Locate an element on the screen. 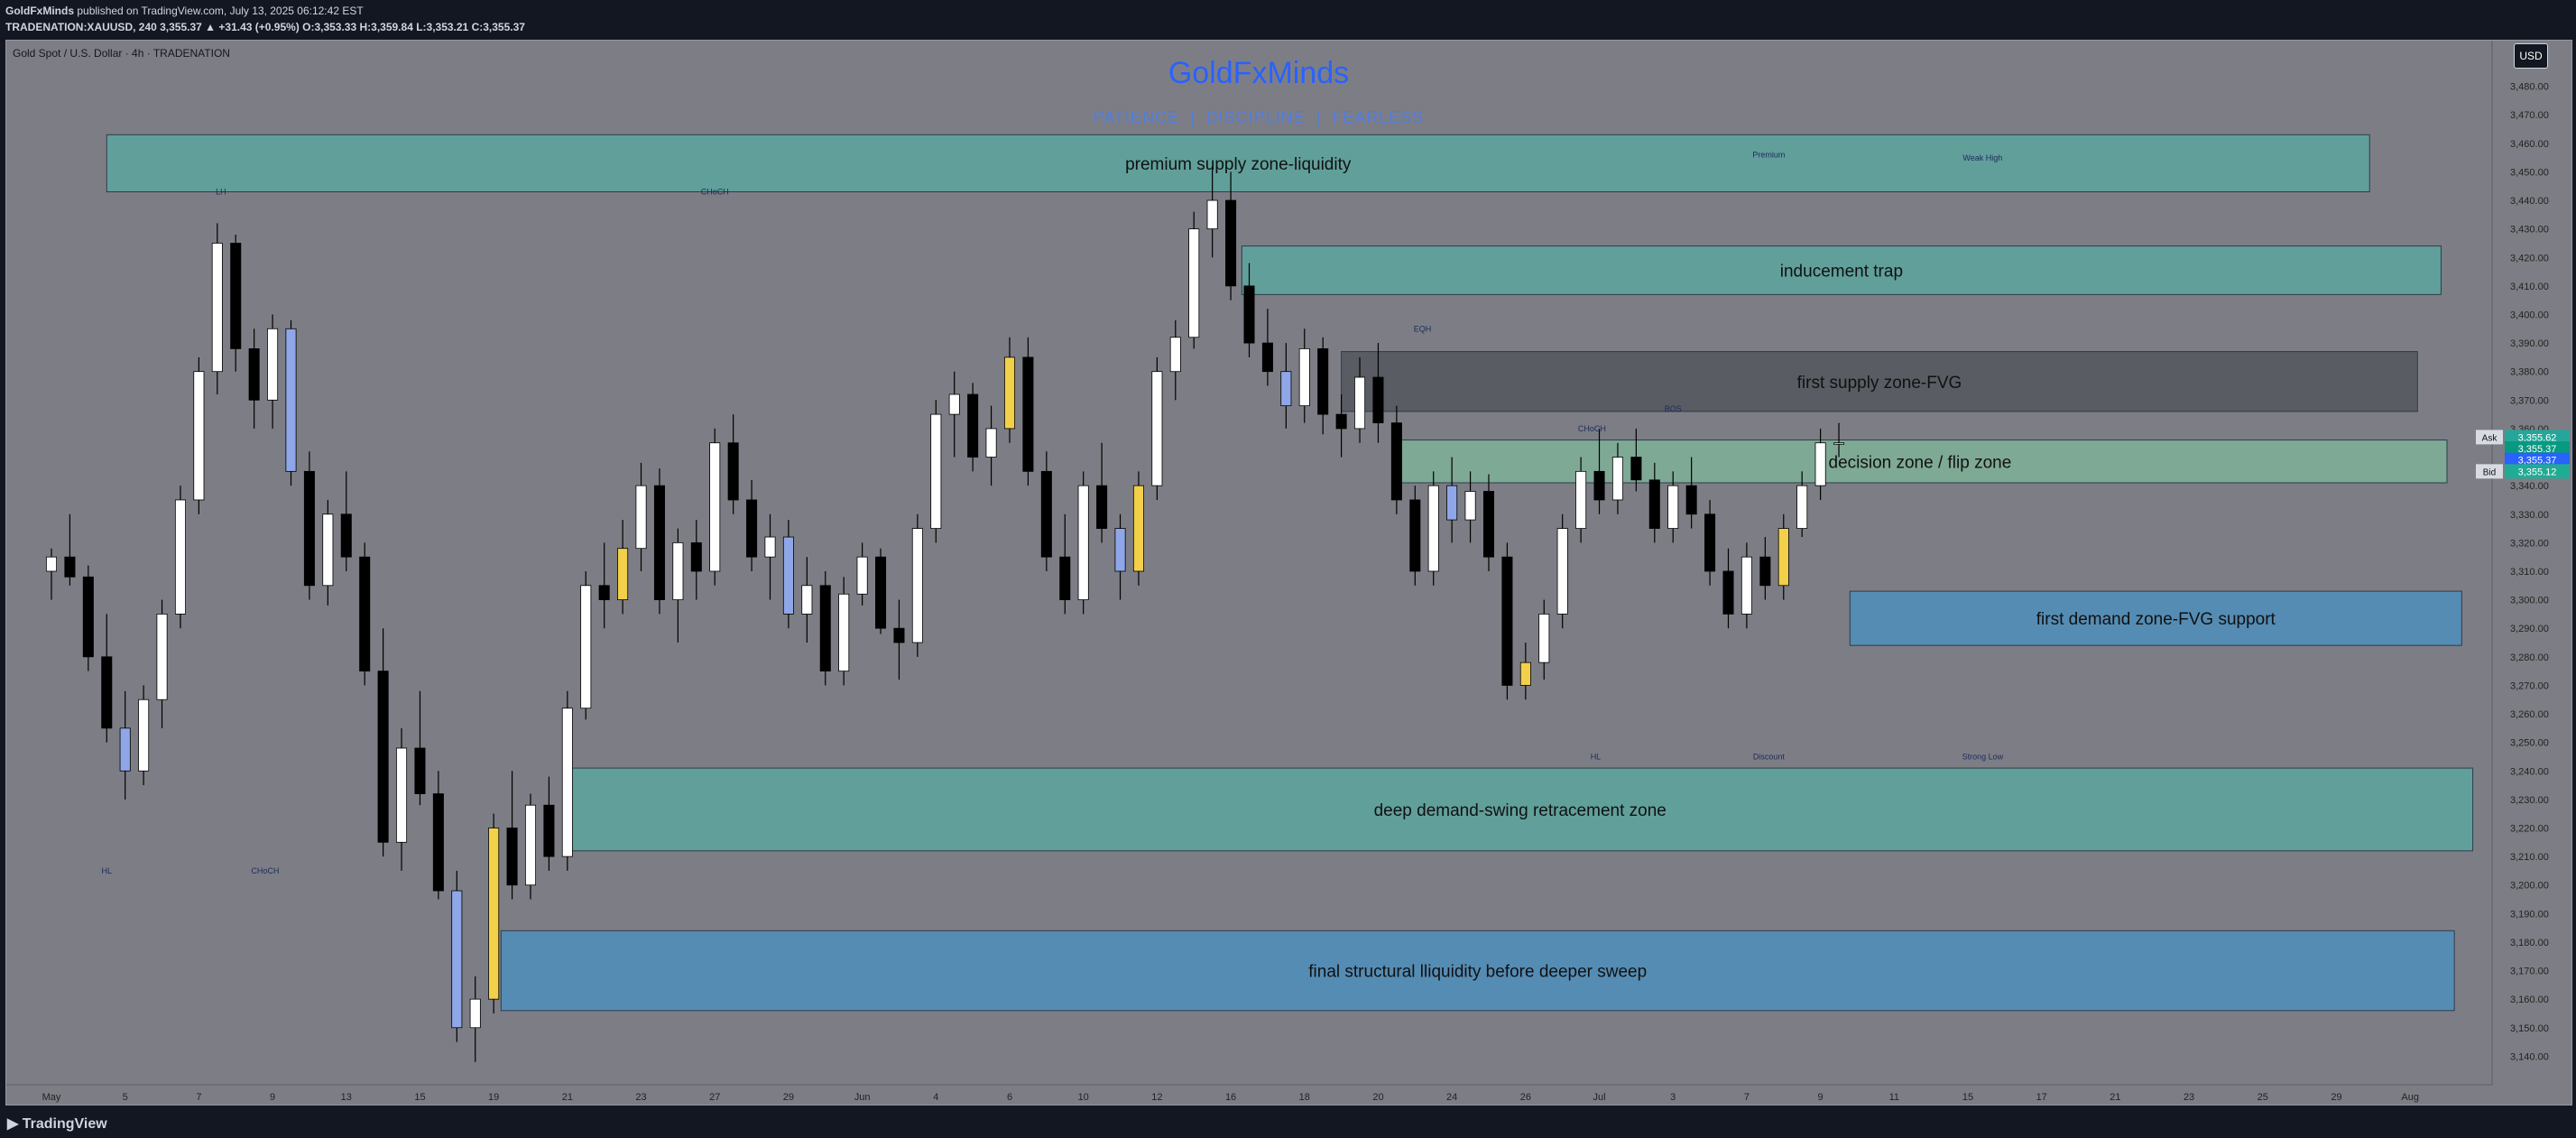  y-tick-label: 3,270.00 is located at coordinates (2529, 686).